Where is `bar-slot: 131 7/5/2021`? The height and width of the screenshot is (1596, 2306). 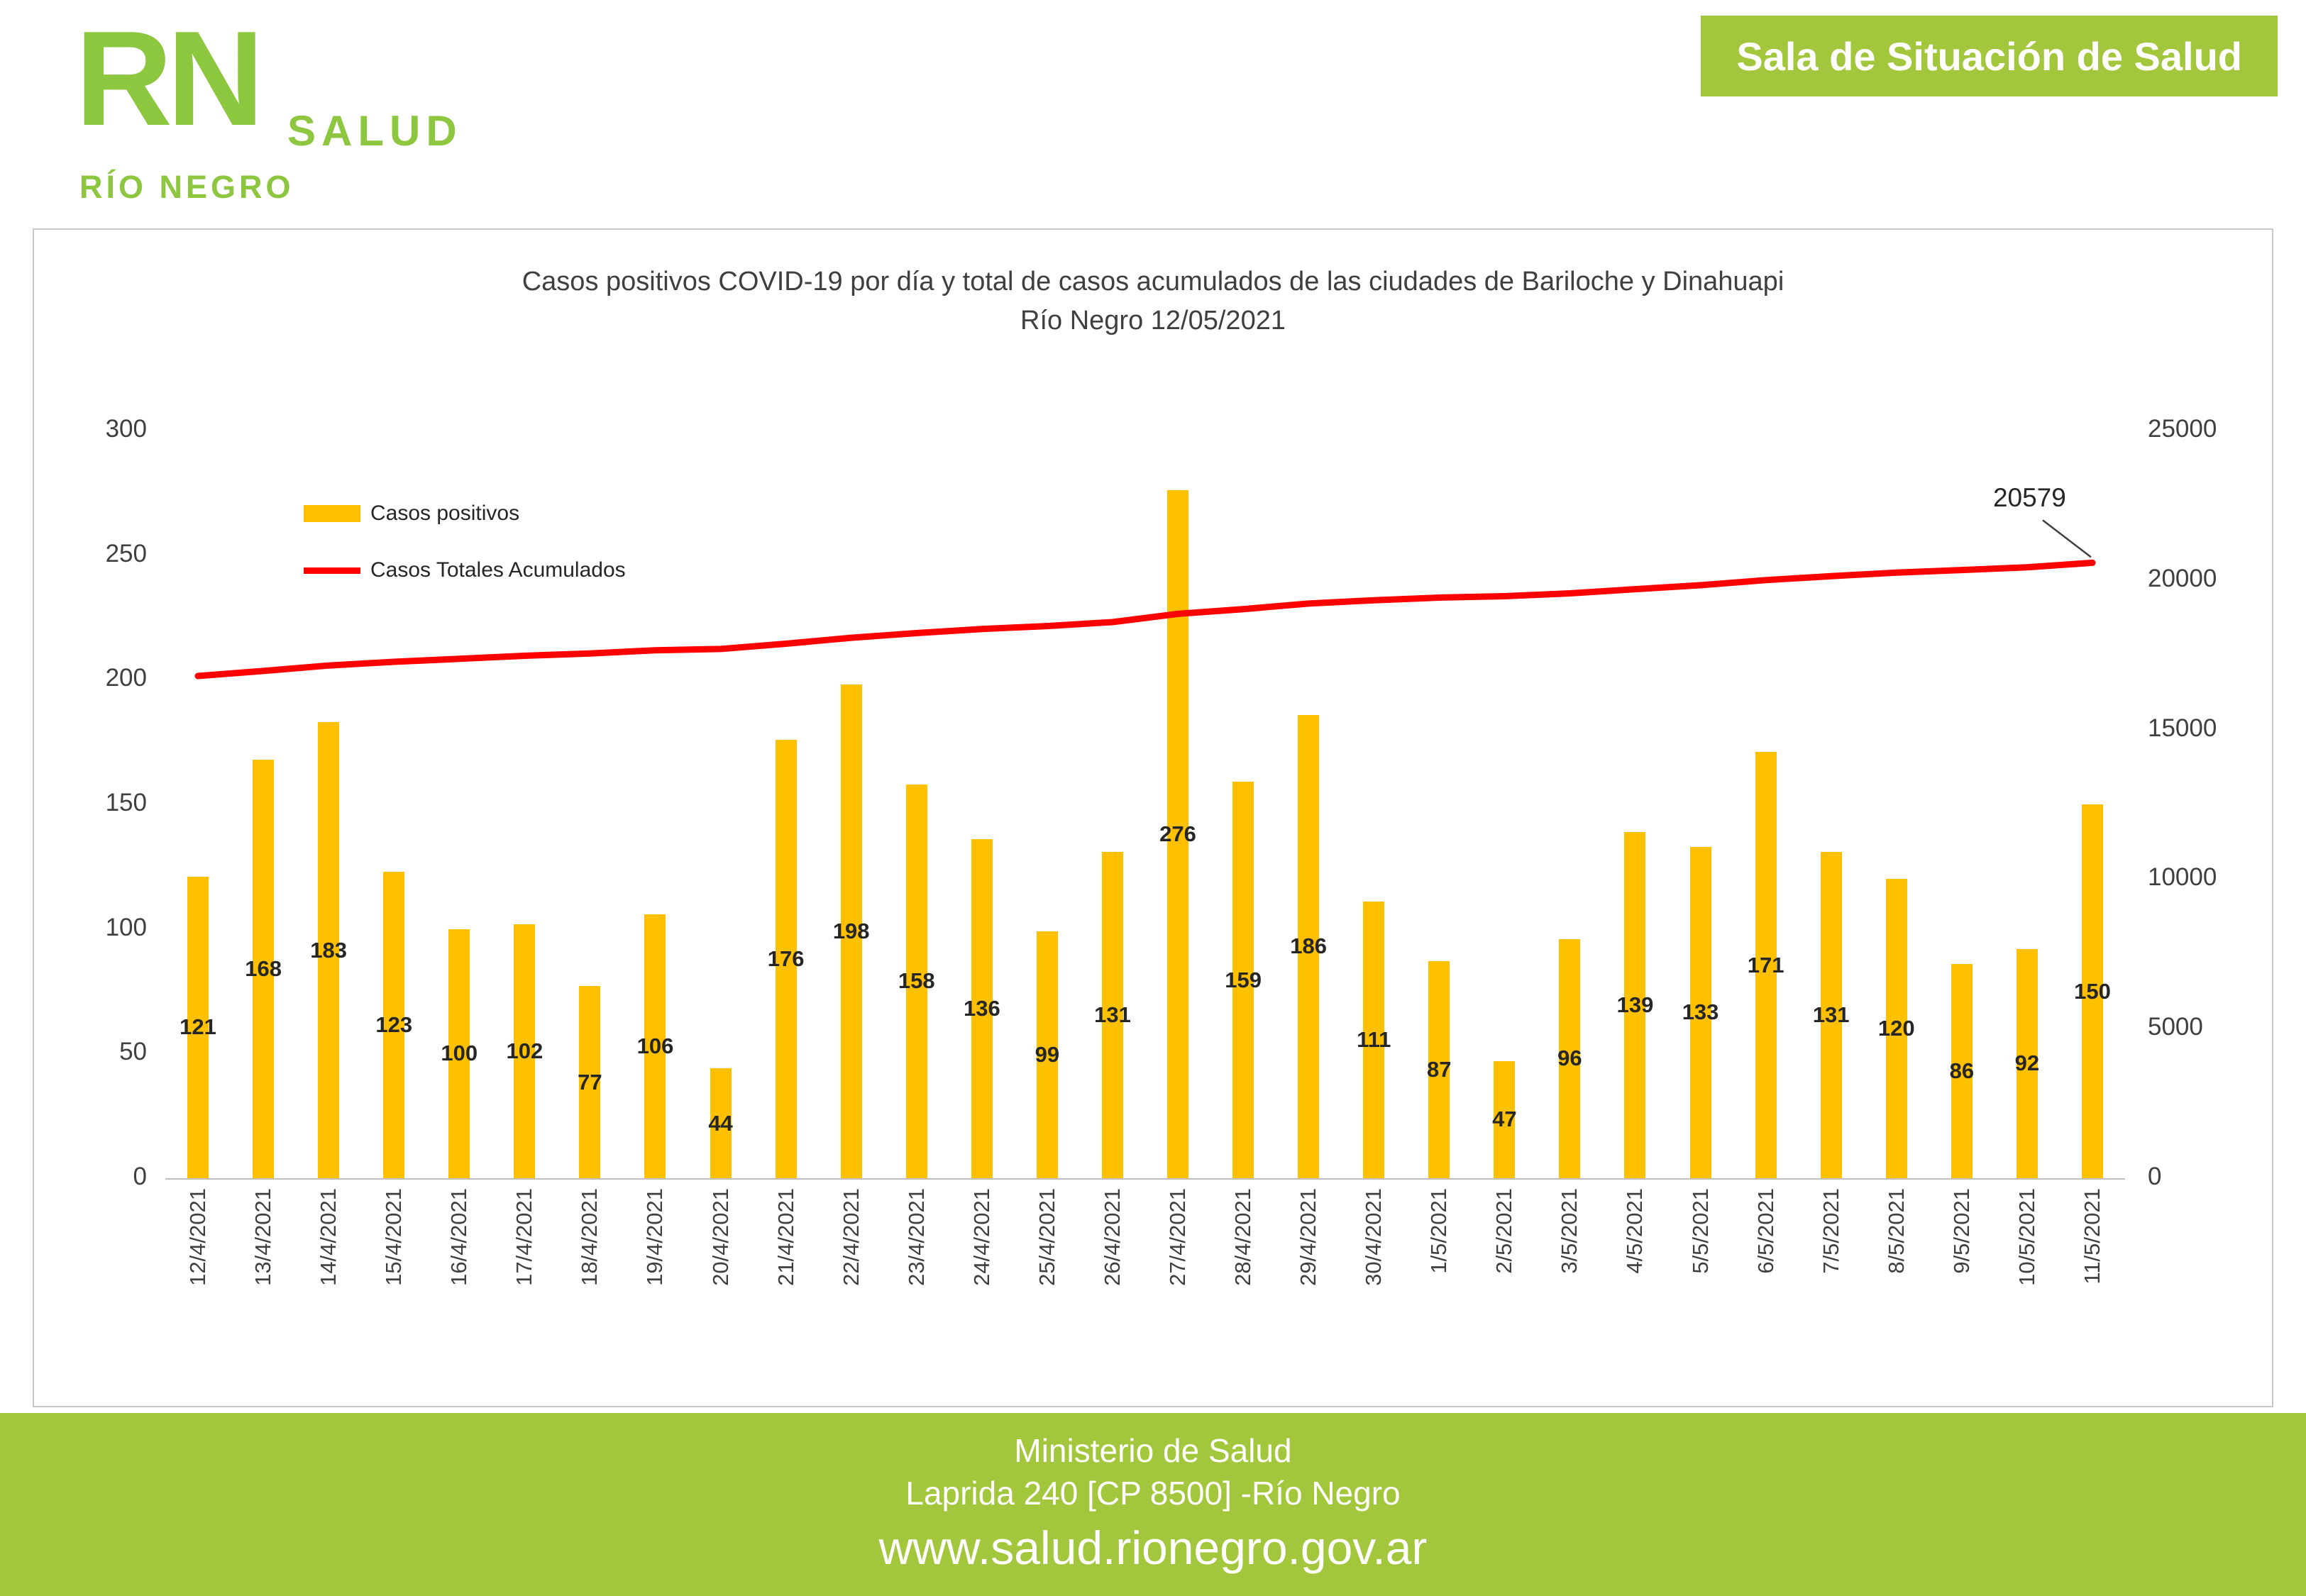 bar-slot: 131 7/5/2021 is located at coordinates (1831, 852).